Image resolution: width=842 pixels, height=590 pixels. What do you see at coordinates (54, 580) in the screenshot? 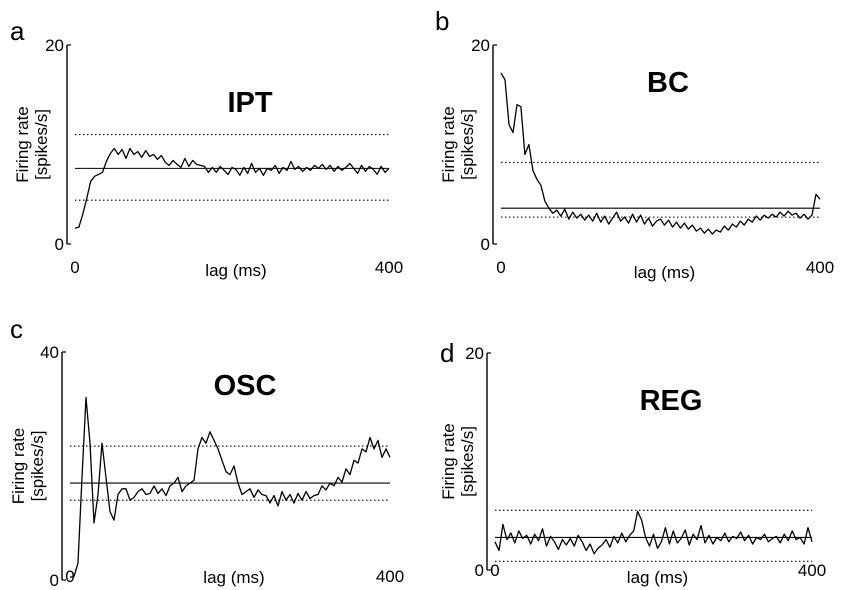
I see `y-tick-label-c-0: 0` at bounding box center [54, 580].